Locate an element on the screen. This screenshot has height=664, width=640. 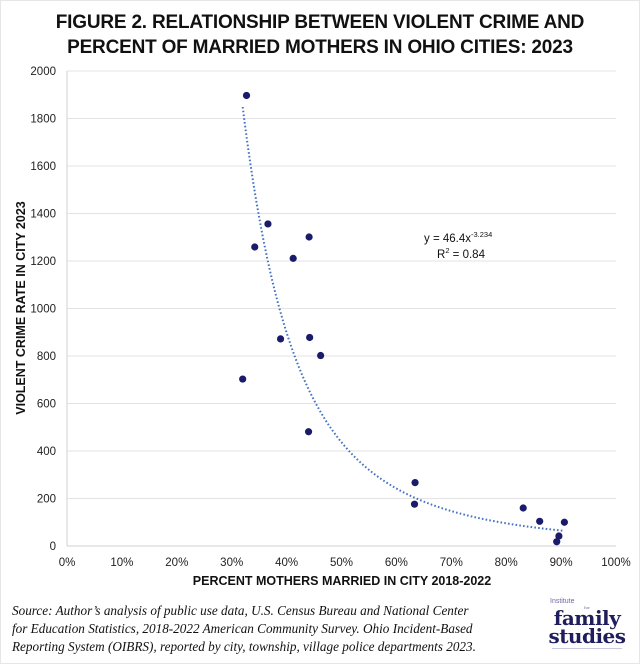
x-tick-label: 80% is located at coordinates (506, 563).